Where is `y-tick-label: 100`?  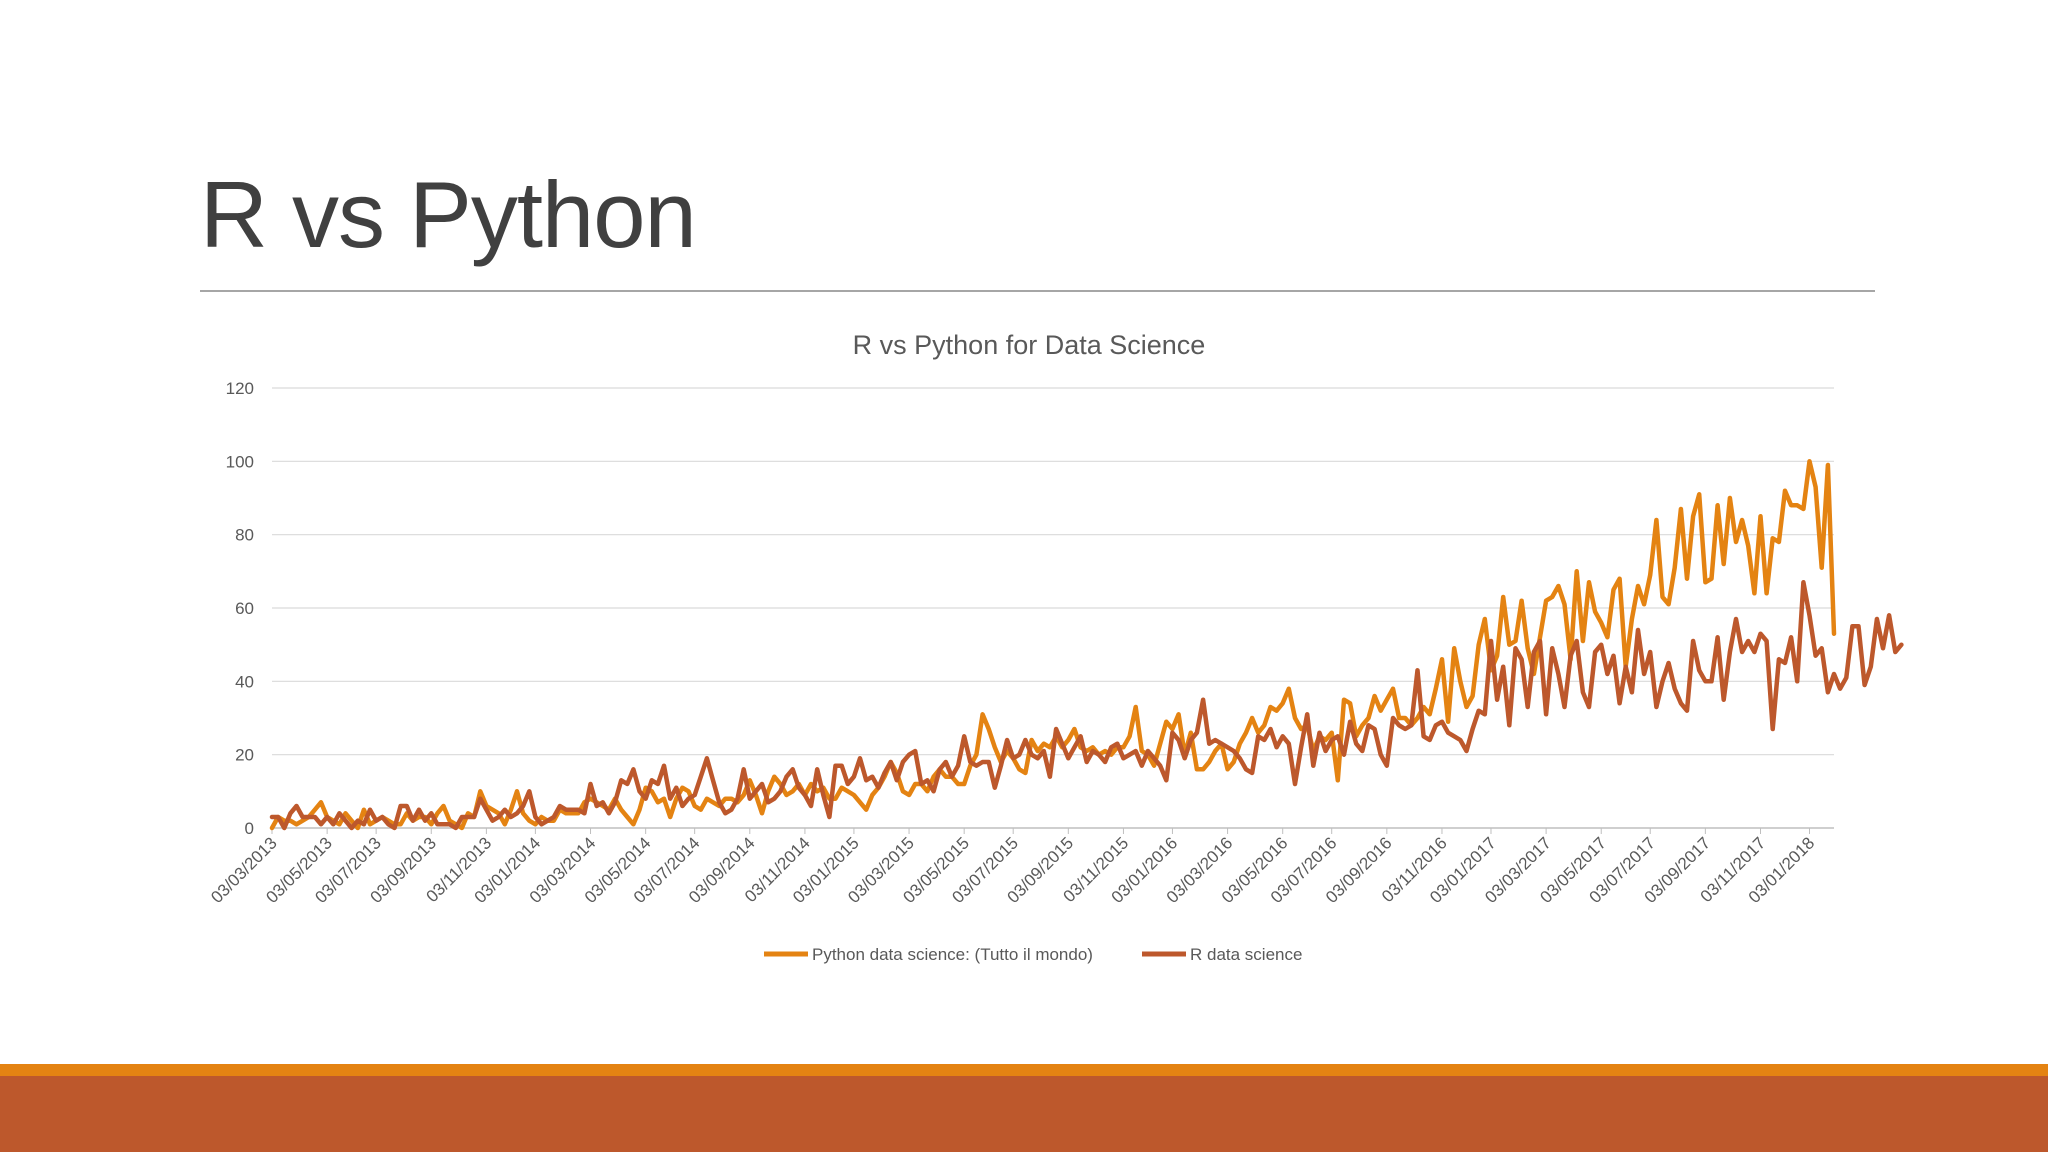
y-tick-label: 100 is located at coordinates (240, 461).